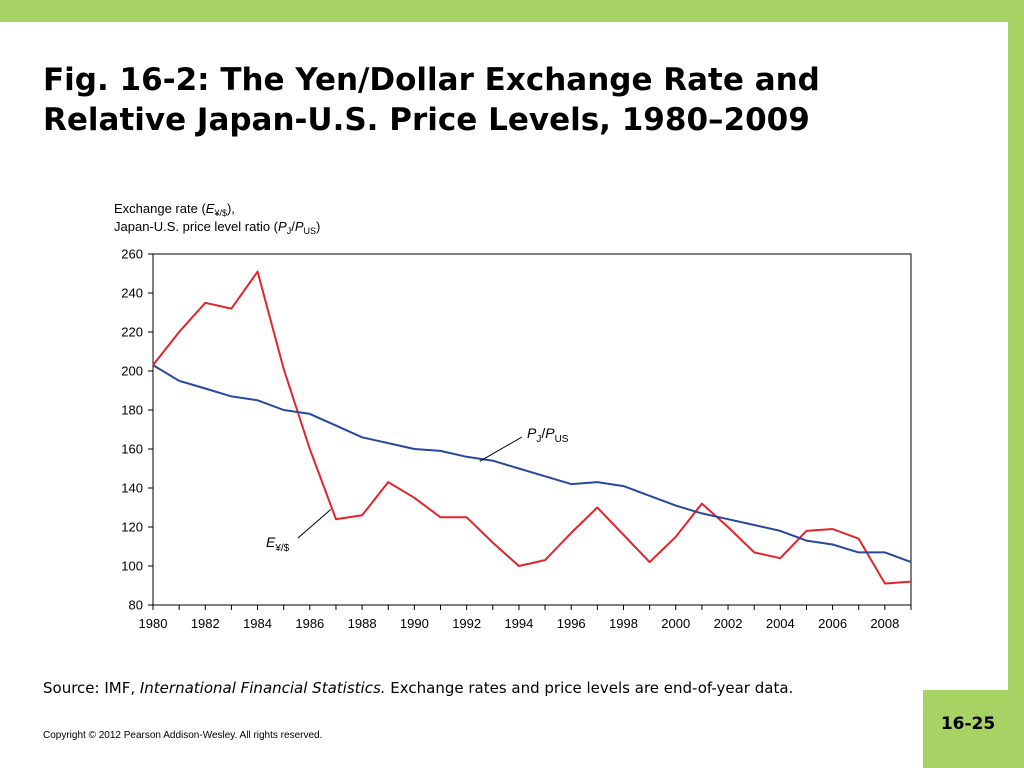 The image size is (1024, 768). I want to click on y-tick-label-180: 180, so click(132, 410).